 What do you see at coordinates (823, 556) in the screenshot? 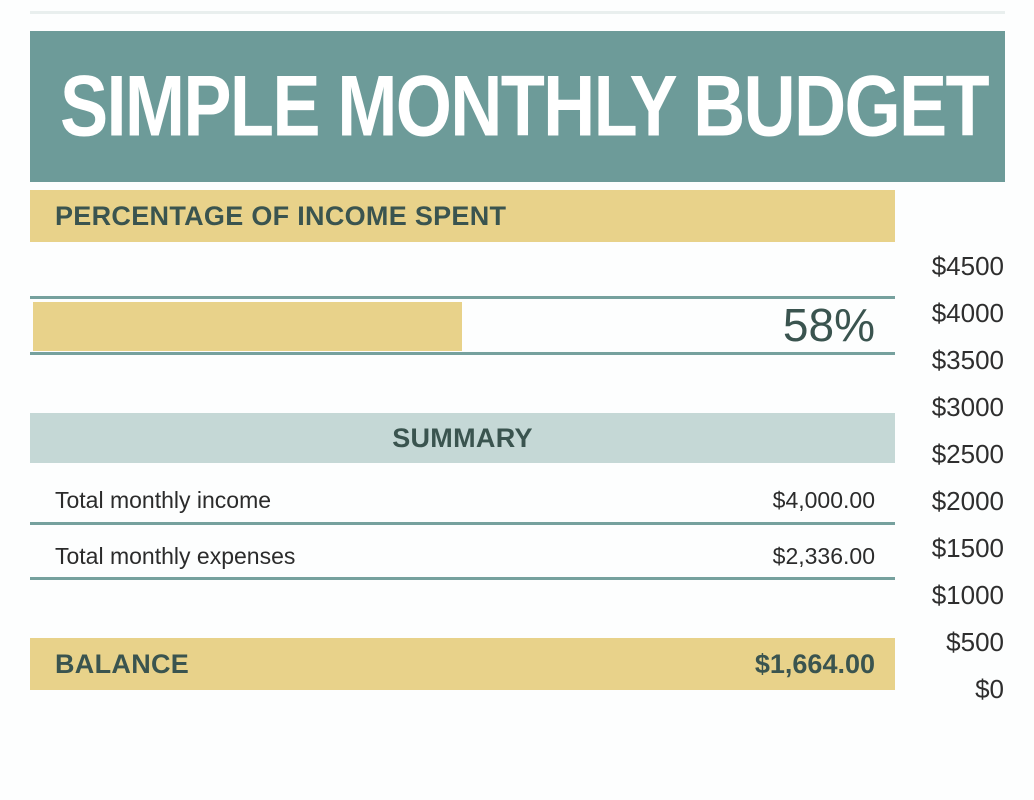
I see `summary-row-value-expenses: $2,336.00` at bounding box center [823, 556].